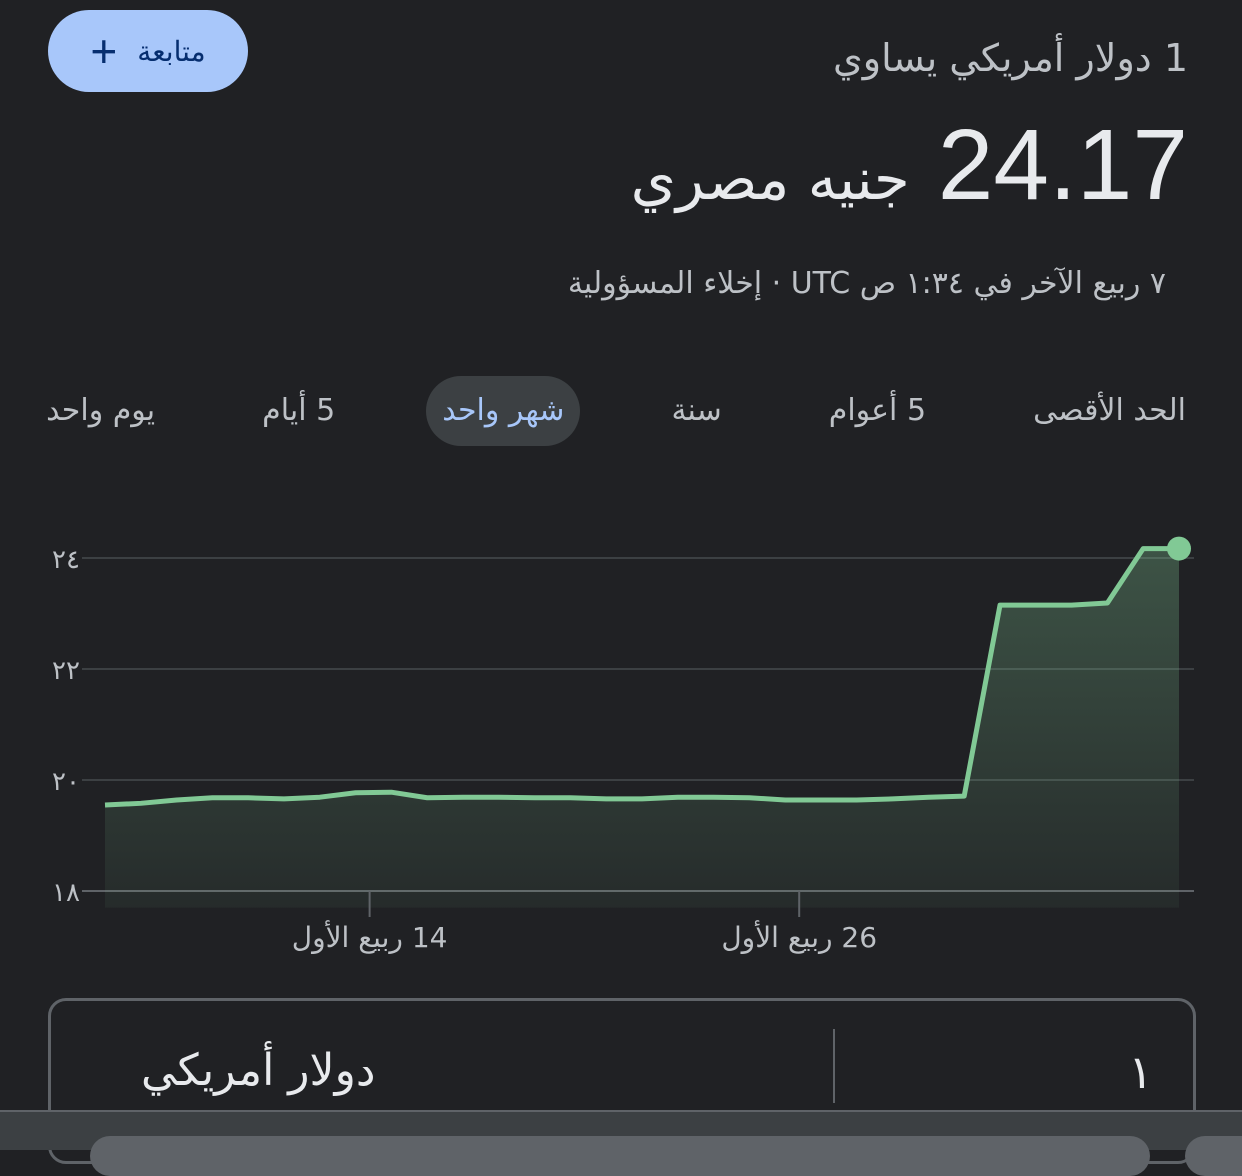 The image size is (1242, 1176). What do you see at coordinates (66, 893) in the screenshot?
I see `y-tick-label: ١٨` at bounding box center [66, 893].